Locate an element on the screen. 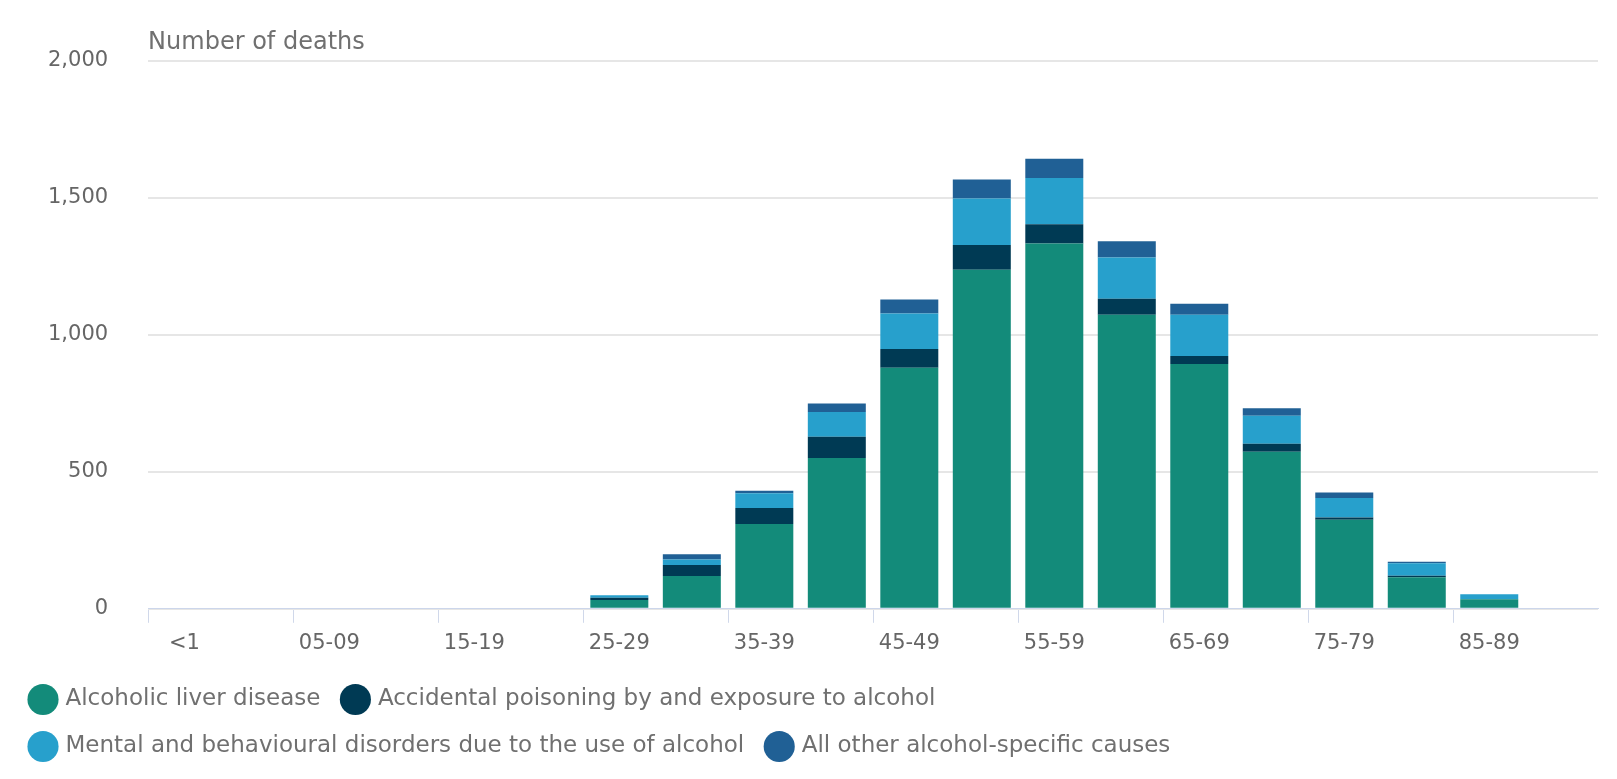 The width and height of the screenshot is (1617, 779). y-tick-label: 0 is located at coordinates (101, 607).